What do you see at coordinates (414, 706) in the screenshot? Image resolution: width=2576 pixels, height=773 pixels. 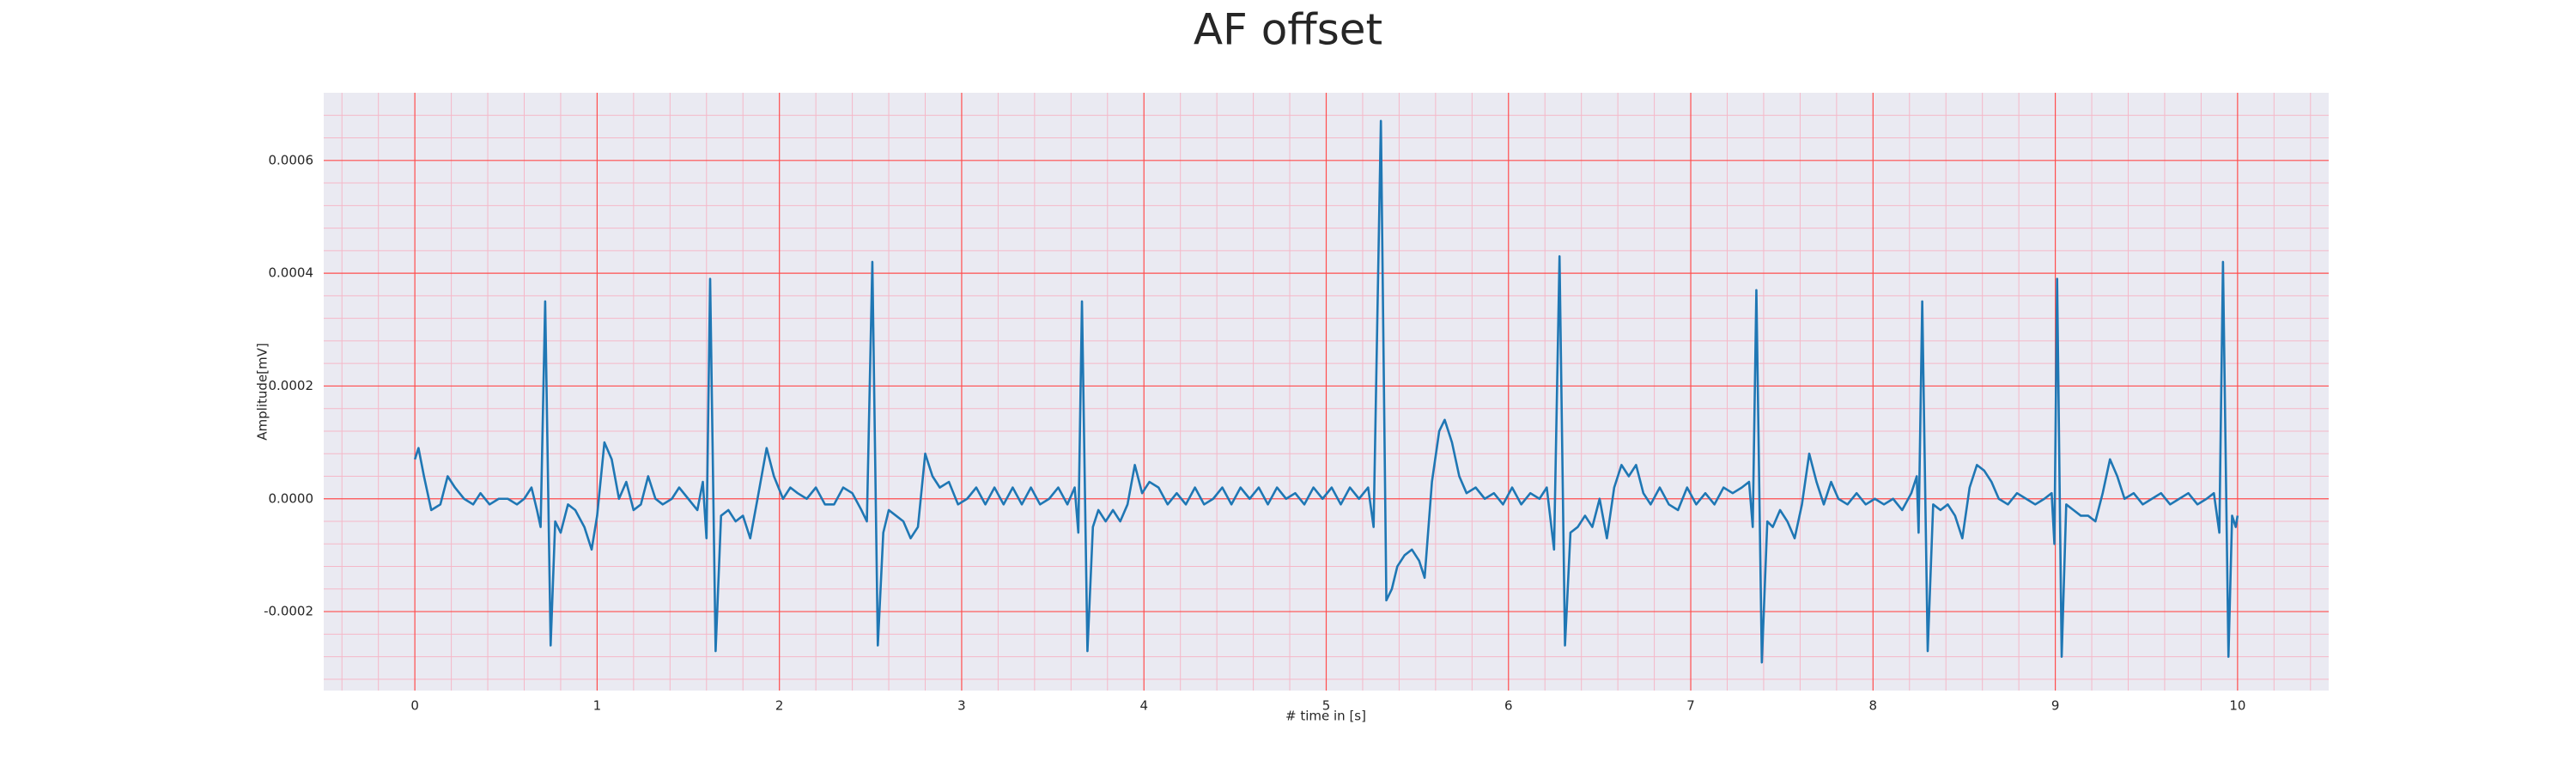 I see `x-tick-label: 0` at bounding box center [414, 706].